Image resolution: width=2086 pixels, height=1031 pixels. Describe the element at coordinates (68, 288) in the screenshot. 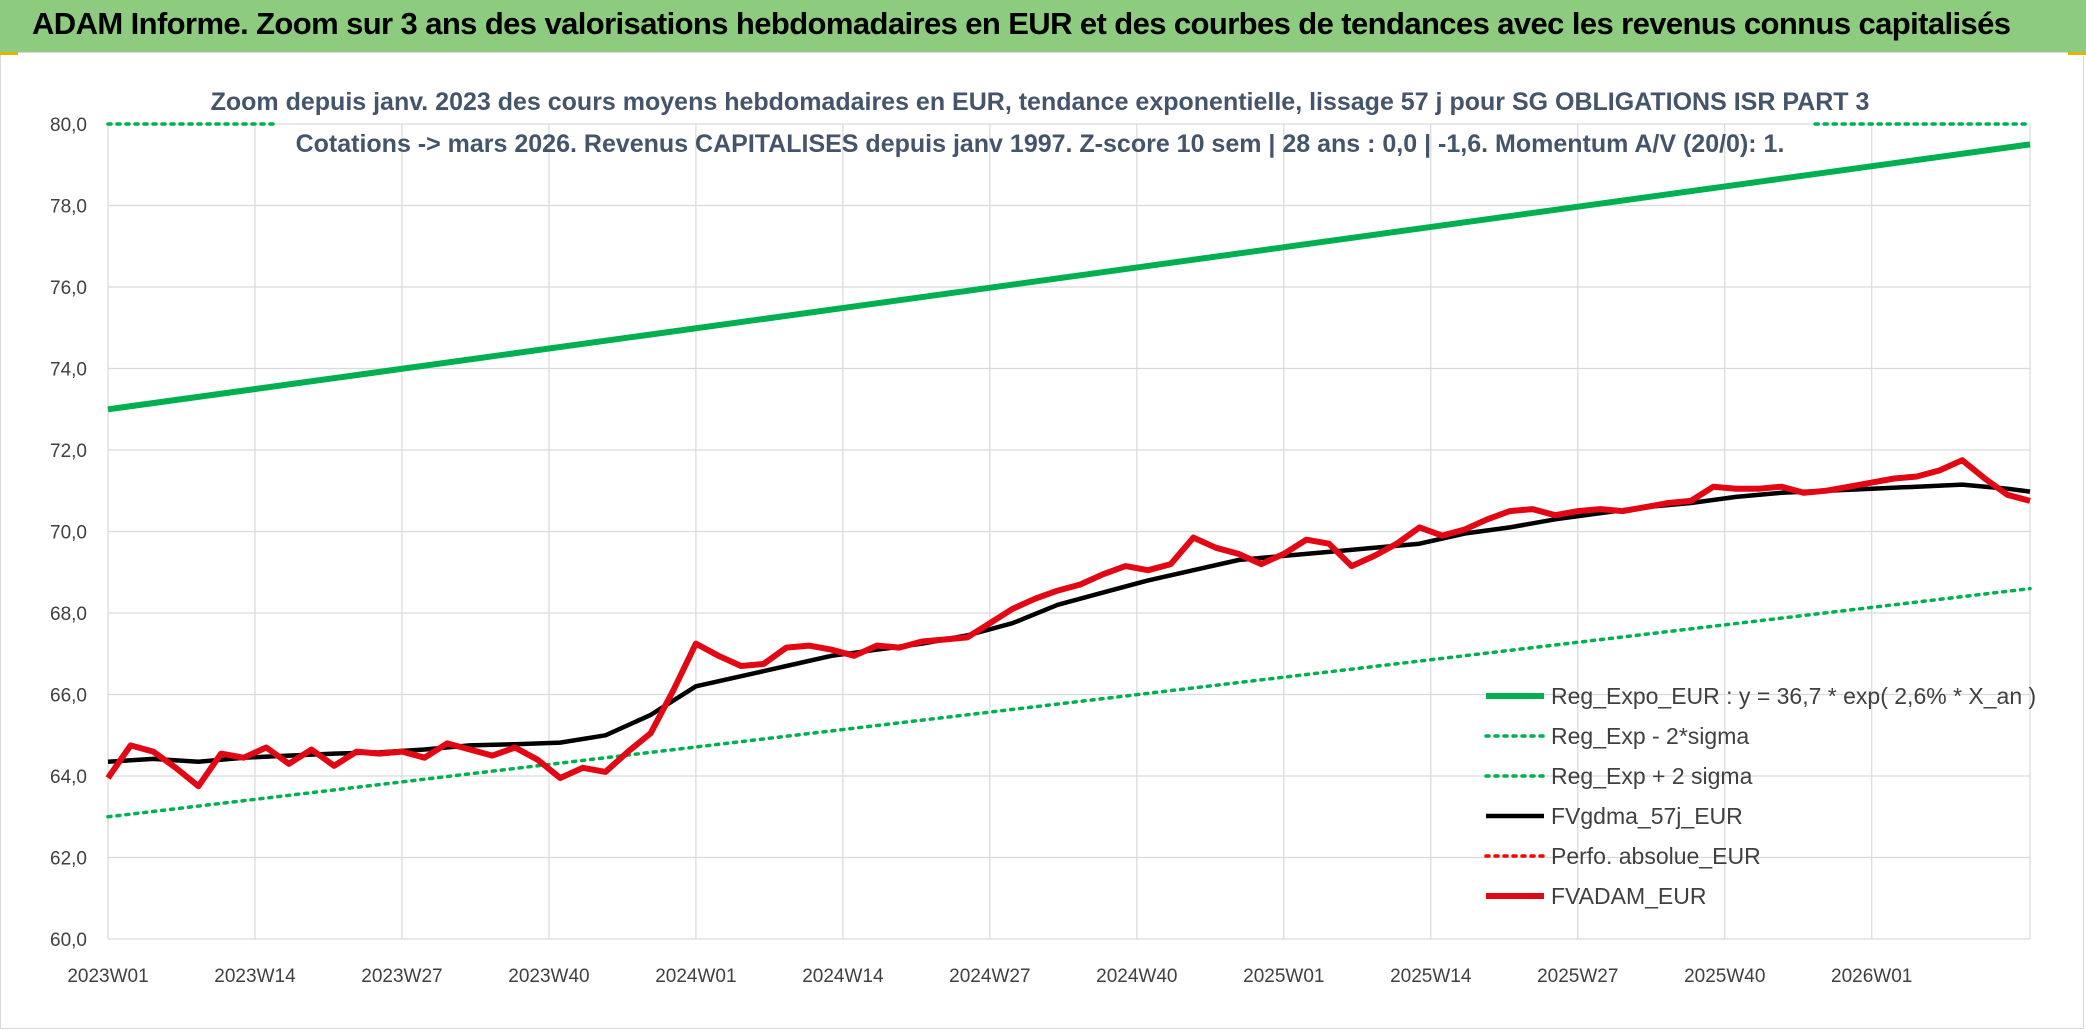

I see `y-tick-label: 76,0` at that location.